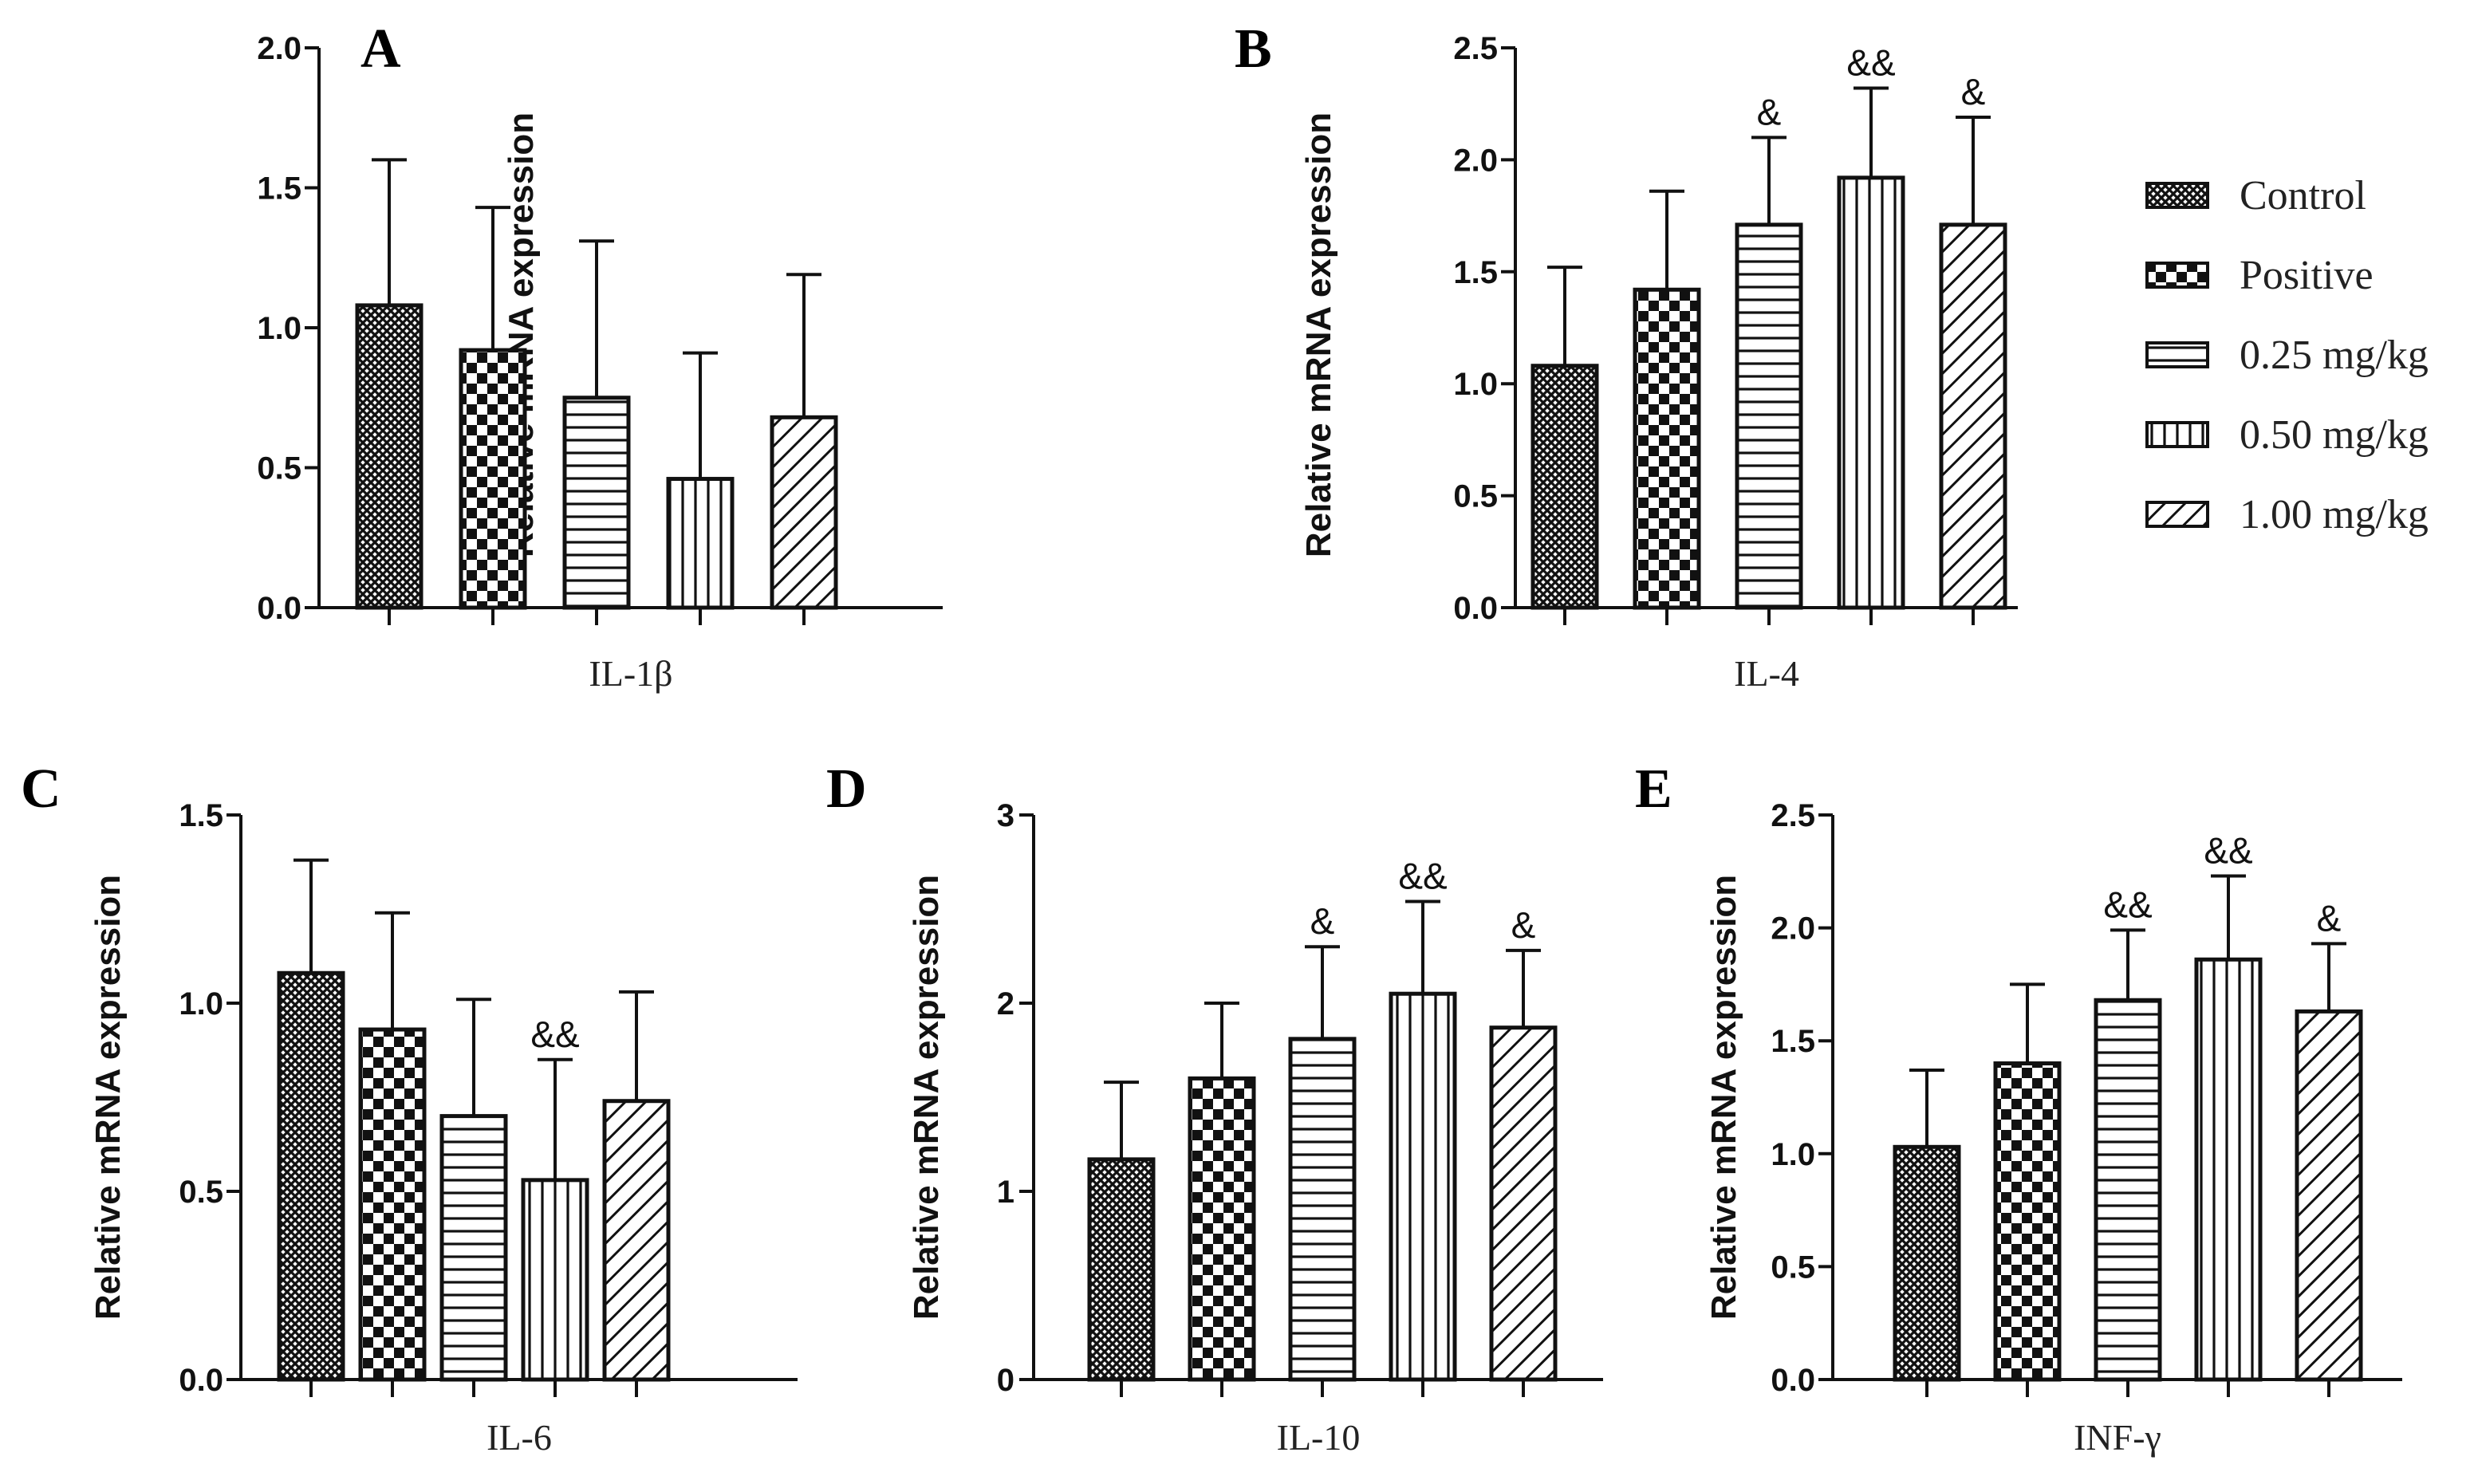 This screenshot has width=2474, height=1484. Describe the element at coordinates (1121, 1269) in the screenshot. I see `bar-d-control` at that location.